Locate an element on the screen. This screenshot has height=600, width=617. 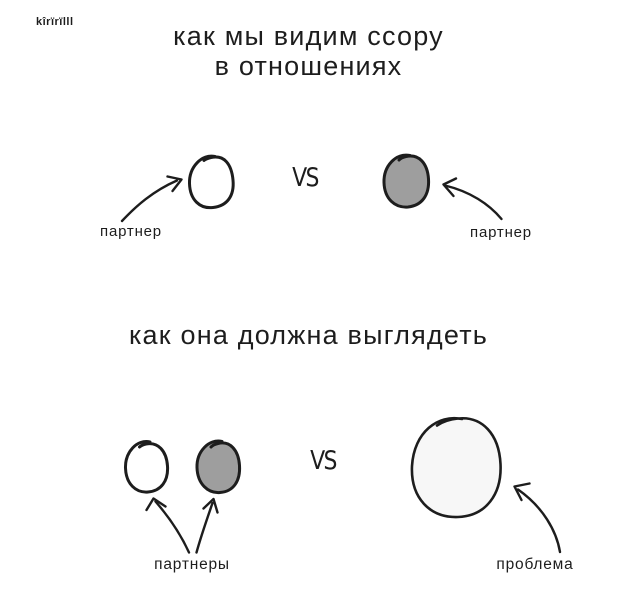
arrow-to-problem-icon is located at coordinates (537, 518).